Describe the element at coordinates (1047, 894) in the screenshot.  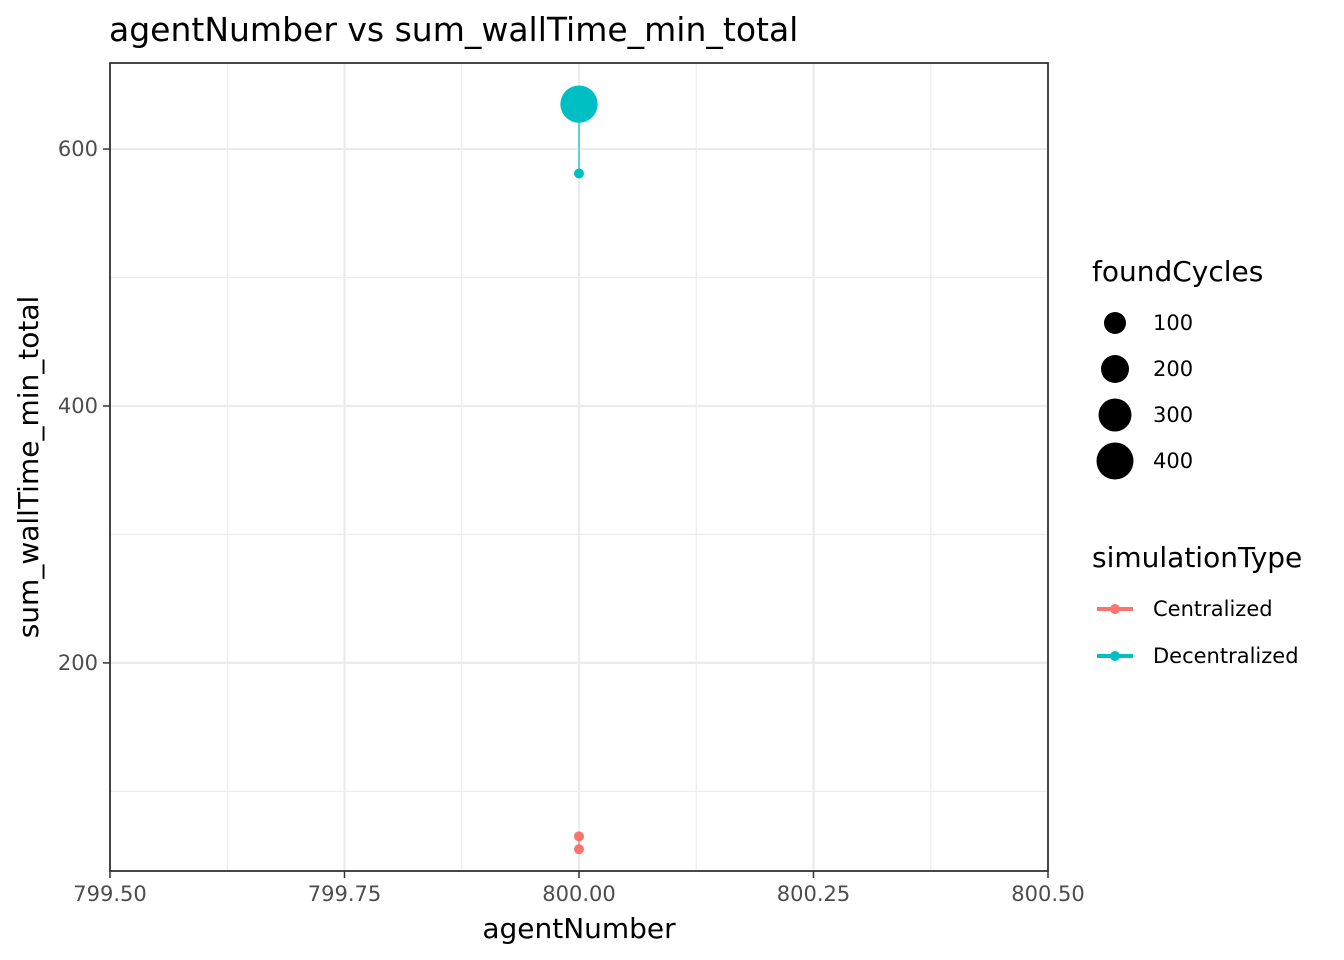
I see `x-tick-label: 800.50` at that location.